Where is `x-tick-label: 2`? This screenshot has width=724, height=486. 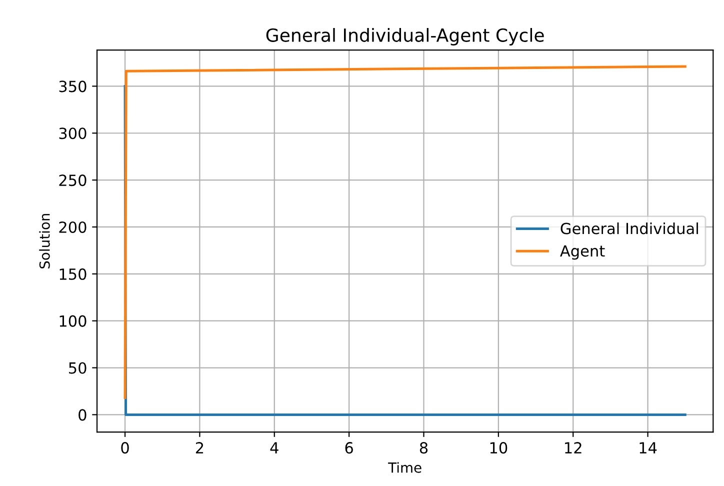
x-tick-label: 2 is located at coordinates (200, 448).